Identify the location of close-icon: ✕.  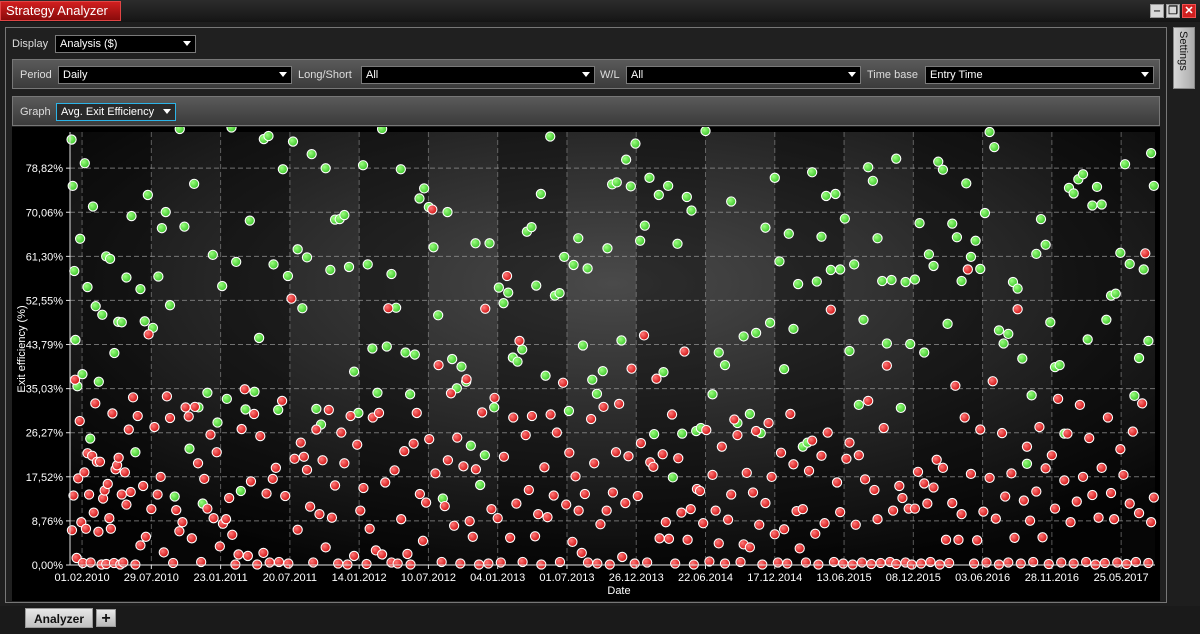
(1189, 11).